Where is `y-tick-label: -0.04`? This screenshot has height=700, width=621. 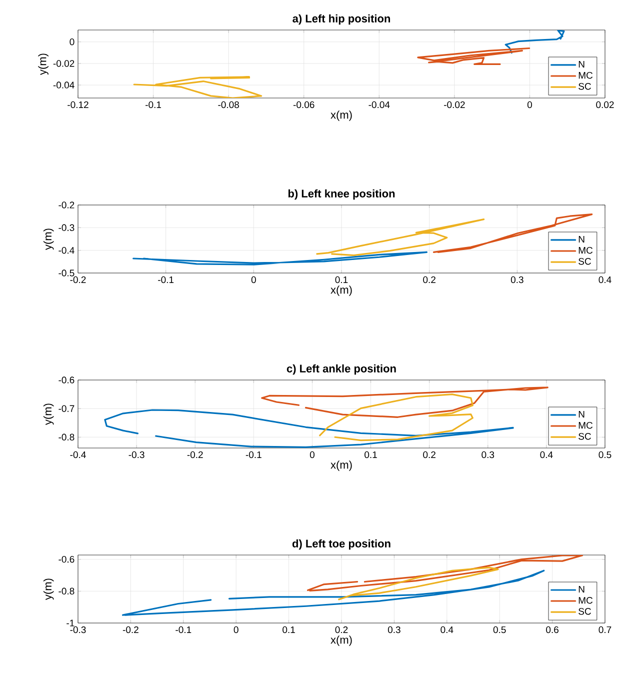 y-tick-label: -0.04 is located at coordinates (63, 85).